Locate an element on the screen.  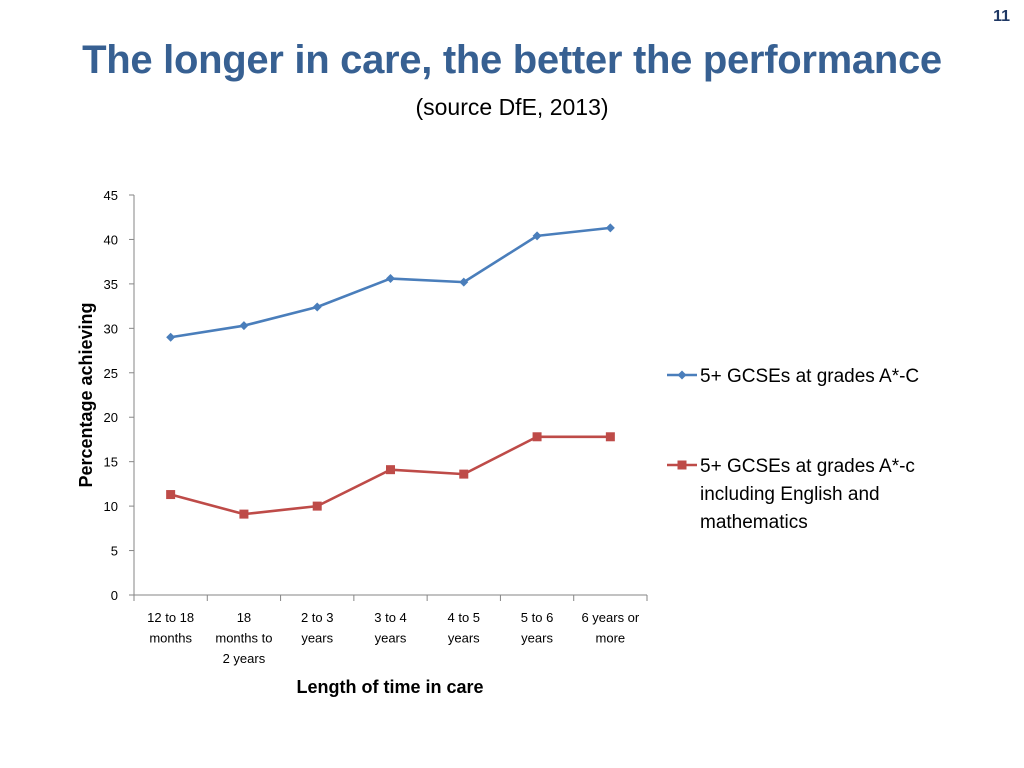
legend-item-1: 5+ GCSEs at grades A*-C is located at coordinates (793, 376).